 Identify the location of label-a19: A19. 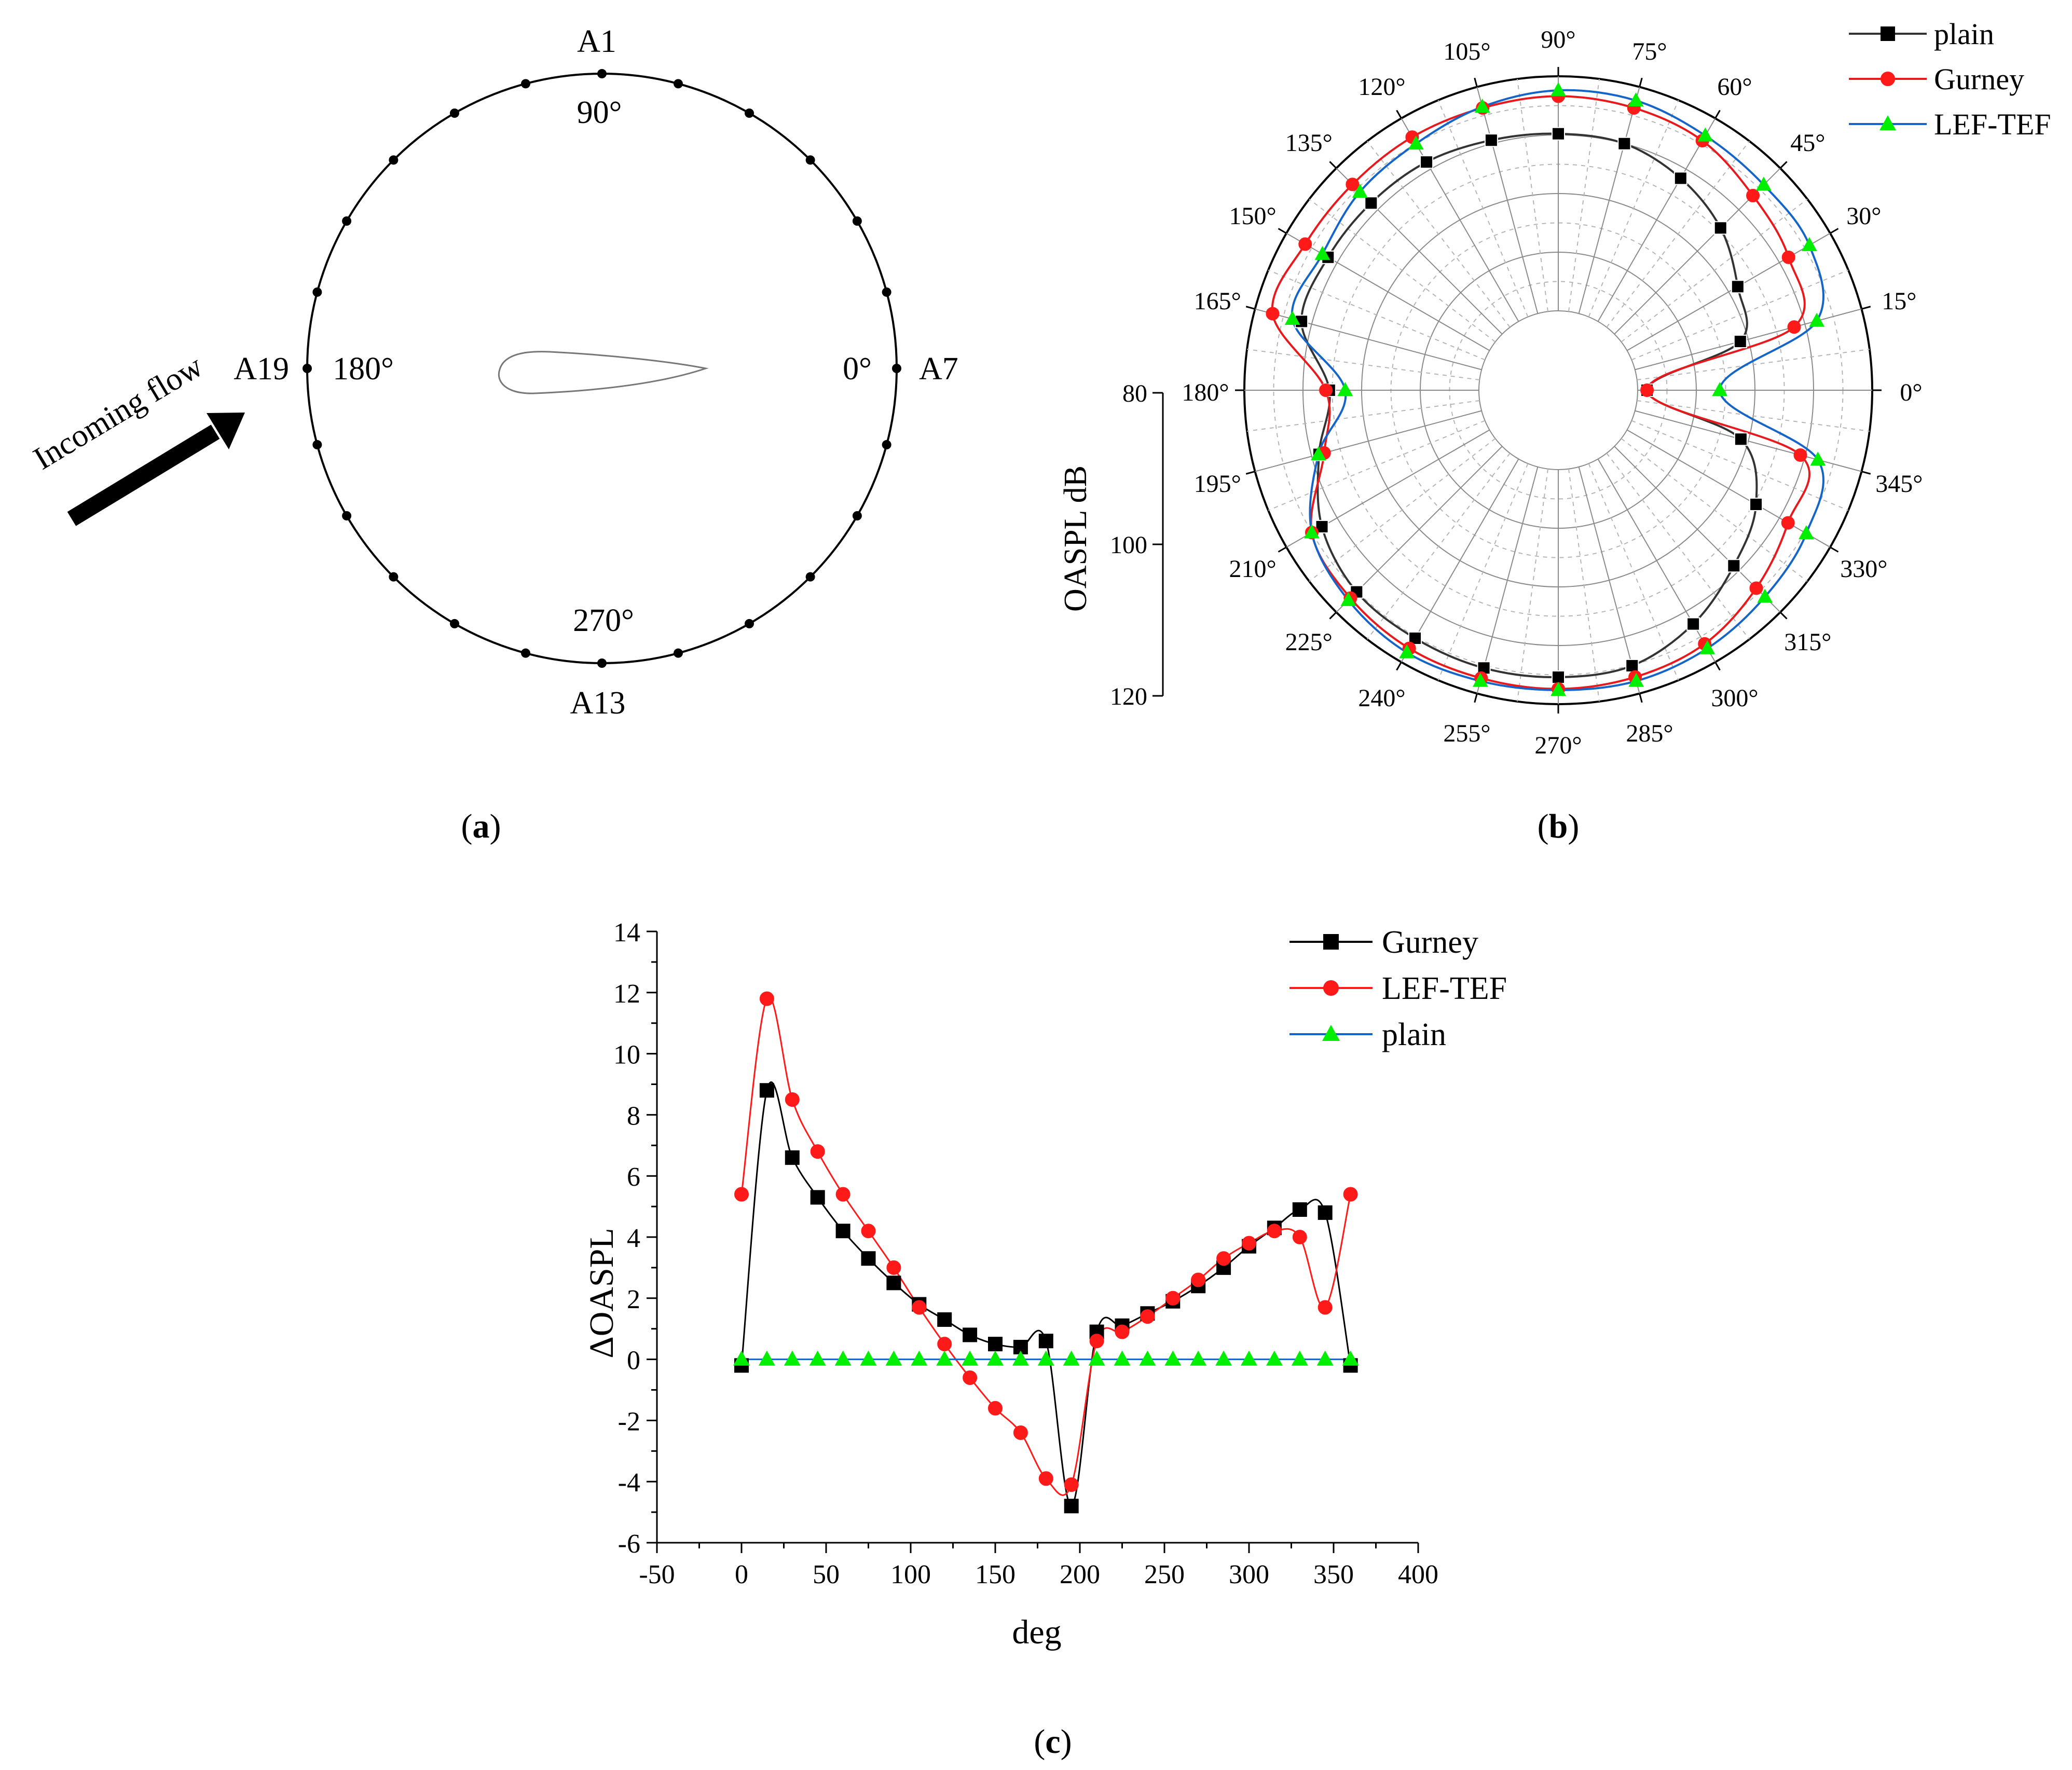
(261, 369).